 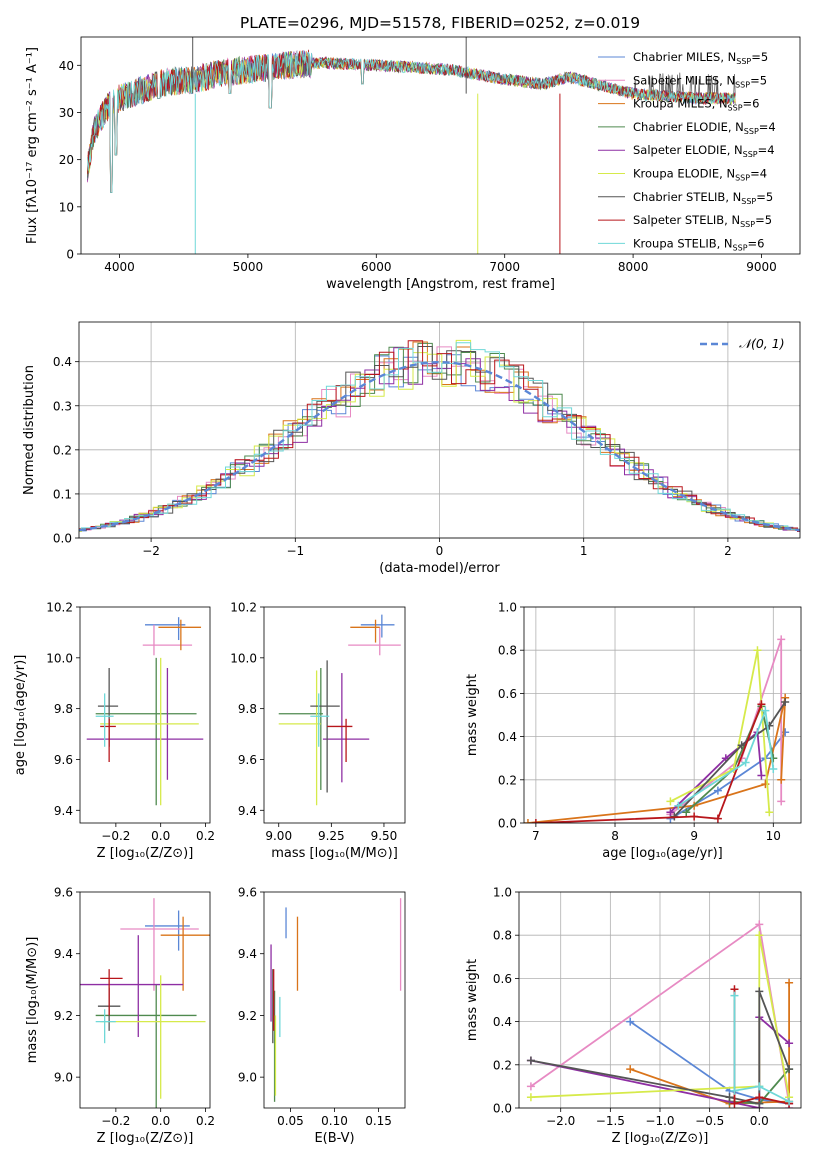 I want to click on y-tick-label: 10.0, so click(x=243, y=658).